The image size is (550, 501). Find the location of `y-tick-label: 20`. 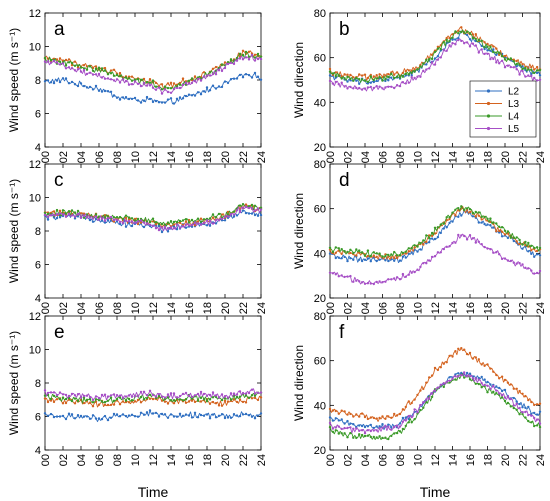

y-tick-label: 20 is located at coordinates (320, 148).